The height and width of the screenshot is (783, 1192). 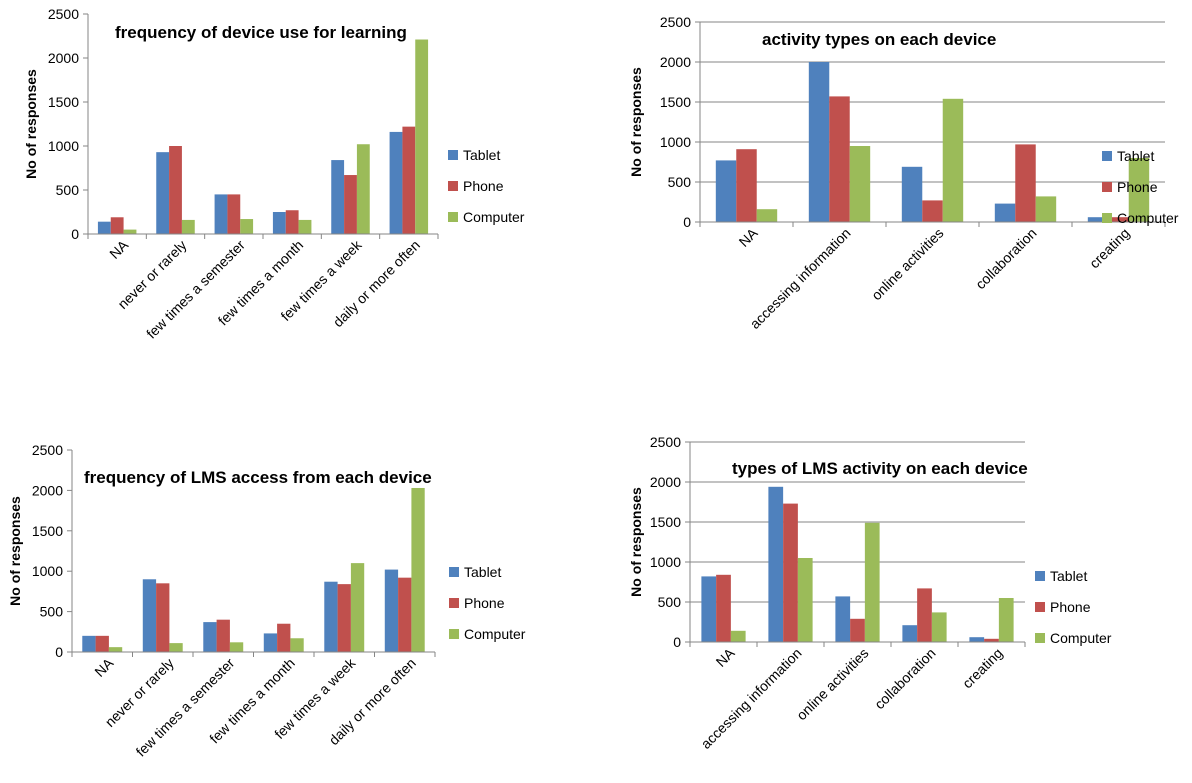 I want to click on x-category-label: accessing information, so click(x=800, y=278).